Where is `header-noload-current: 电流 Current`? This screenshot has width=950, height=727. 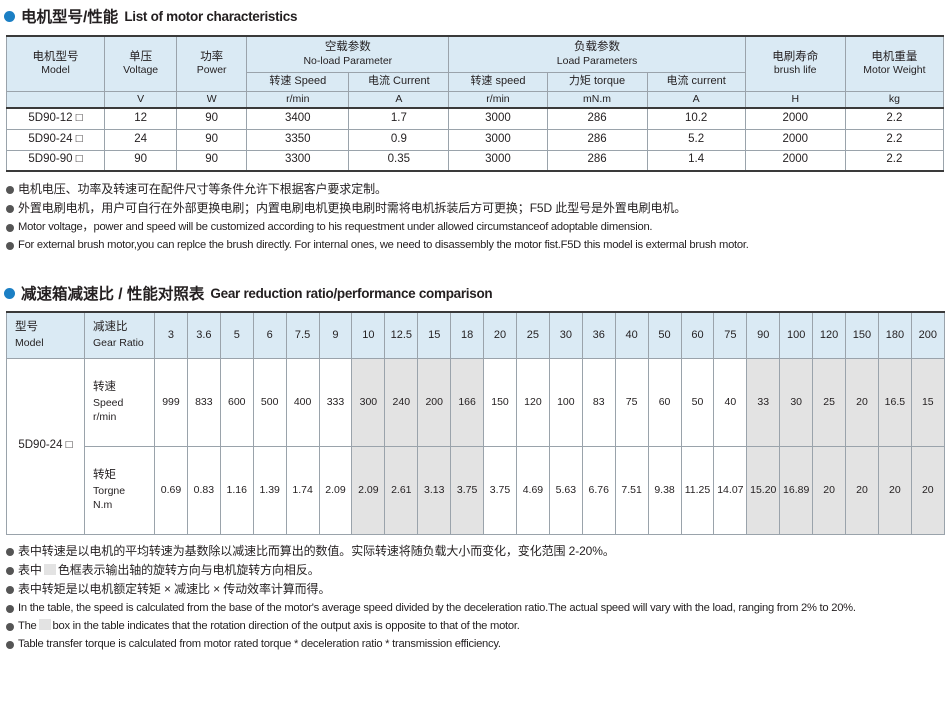
header-noload-current: 电流 Current is located at coordinates (399, 81).